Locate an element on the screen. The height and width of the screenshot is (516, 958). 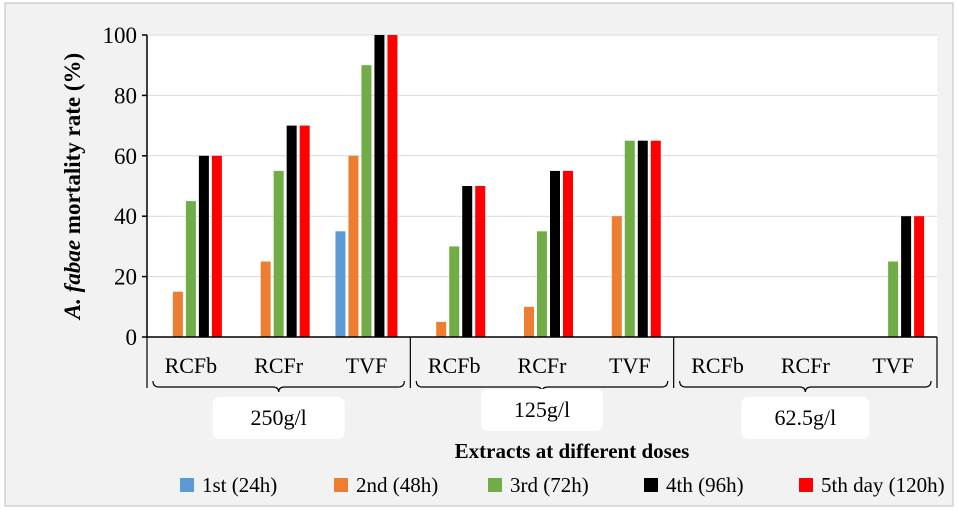
y-tick-label: 40 is located at coordinates (125, 216).